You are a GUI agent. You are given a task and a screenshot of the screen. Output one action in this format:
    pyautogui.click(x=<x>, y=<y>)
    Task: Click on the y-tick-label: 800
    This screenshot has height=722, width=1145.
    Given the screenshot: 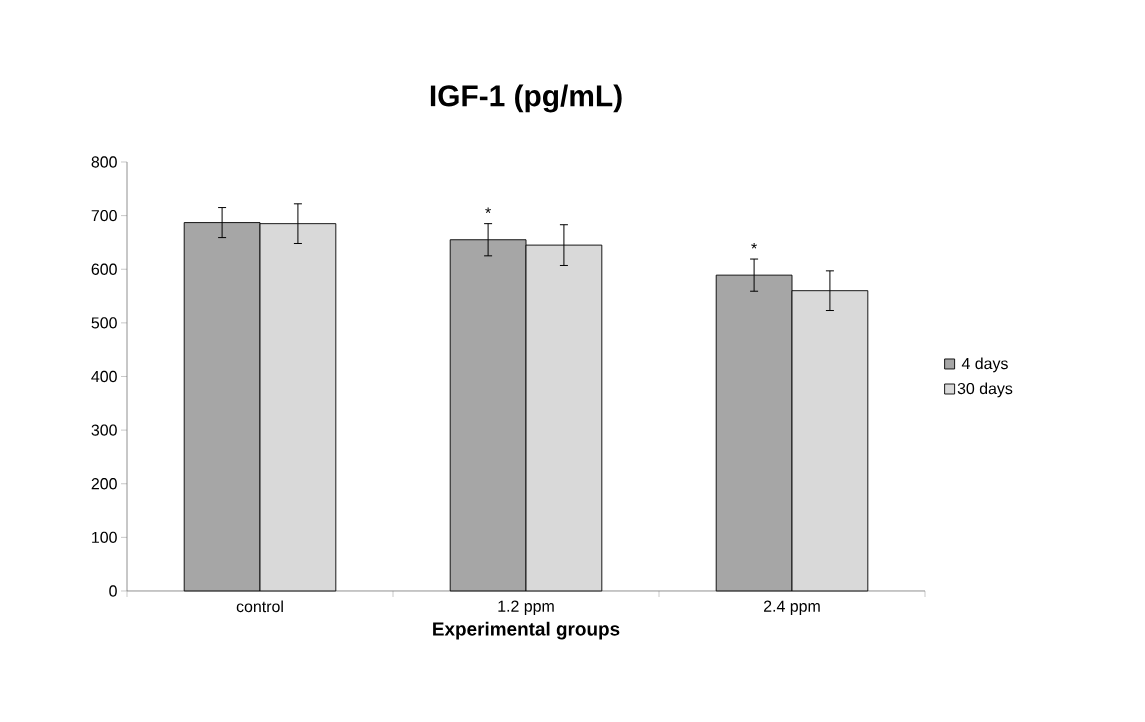 What is the action you would take?
    pyautogui.click(x=104, y=162)
    